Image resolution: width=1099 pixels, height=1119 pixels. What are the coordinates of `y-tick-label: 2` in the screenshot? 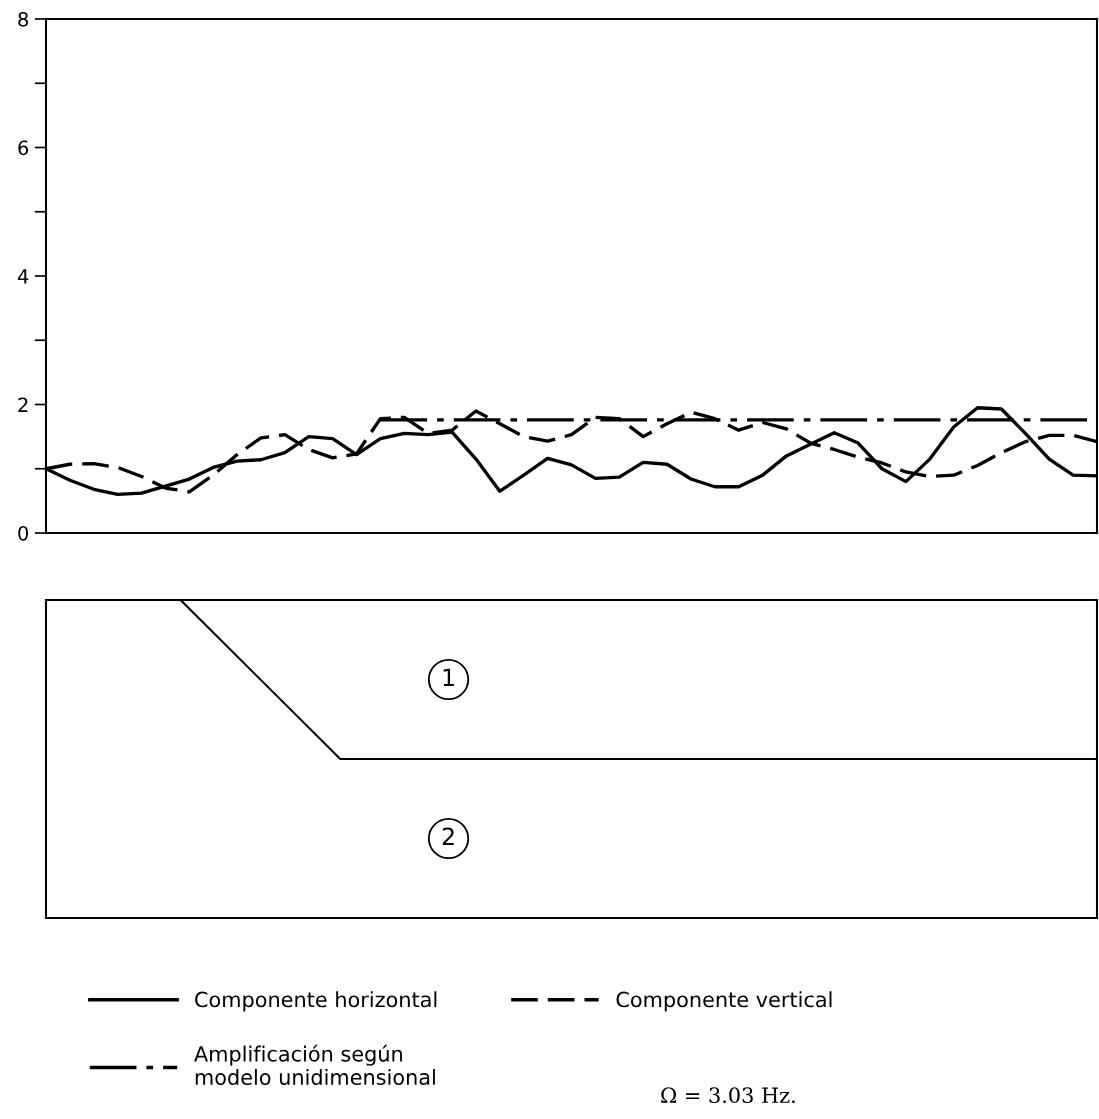 It's located at (23, 404).